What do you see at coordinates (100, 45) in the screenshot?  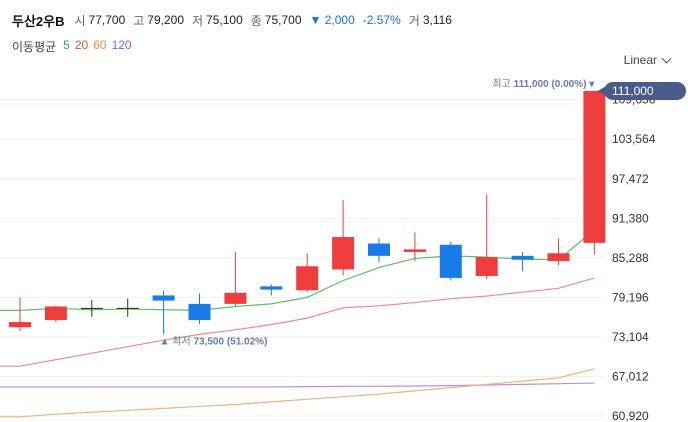 I see `ma-legend-60: 60` at bounding box center [100, 45].